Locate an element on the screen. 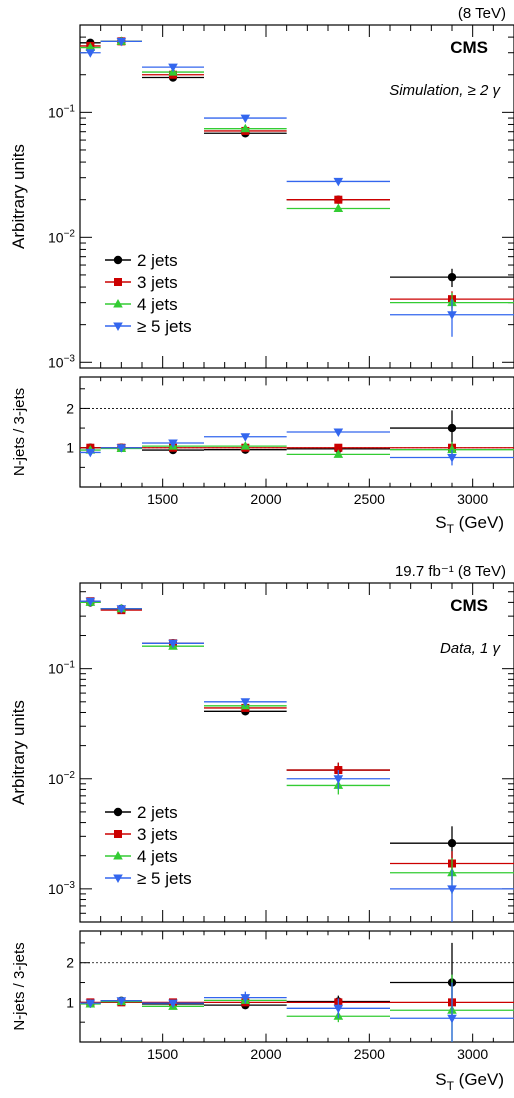 The width and height of the screenshot is (514, 1098). energy-label: (8 TeV) is located at coordinates (482, 13).